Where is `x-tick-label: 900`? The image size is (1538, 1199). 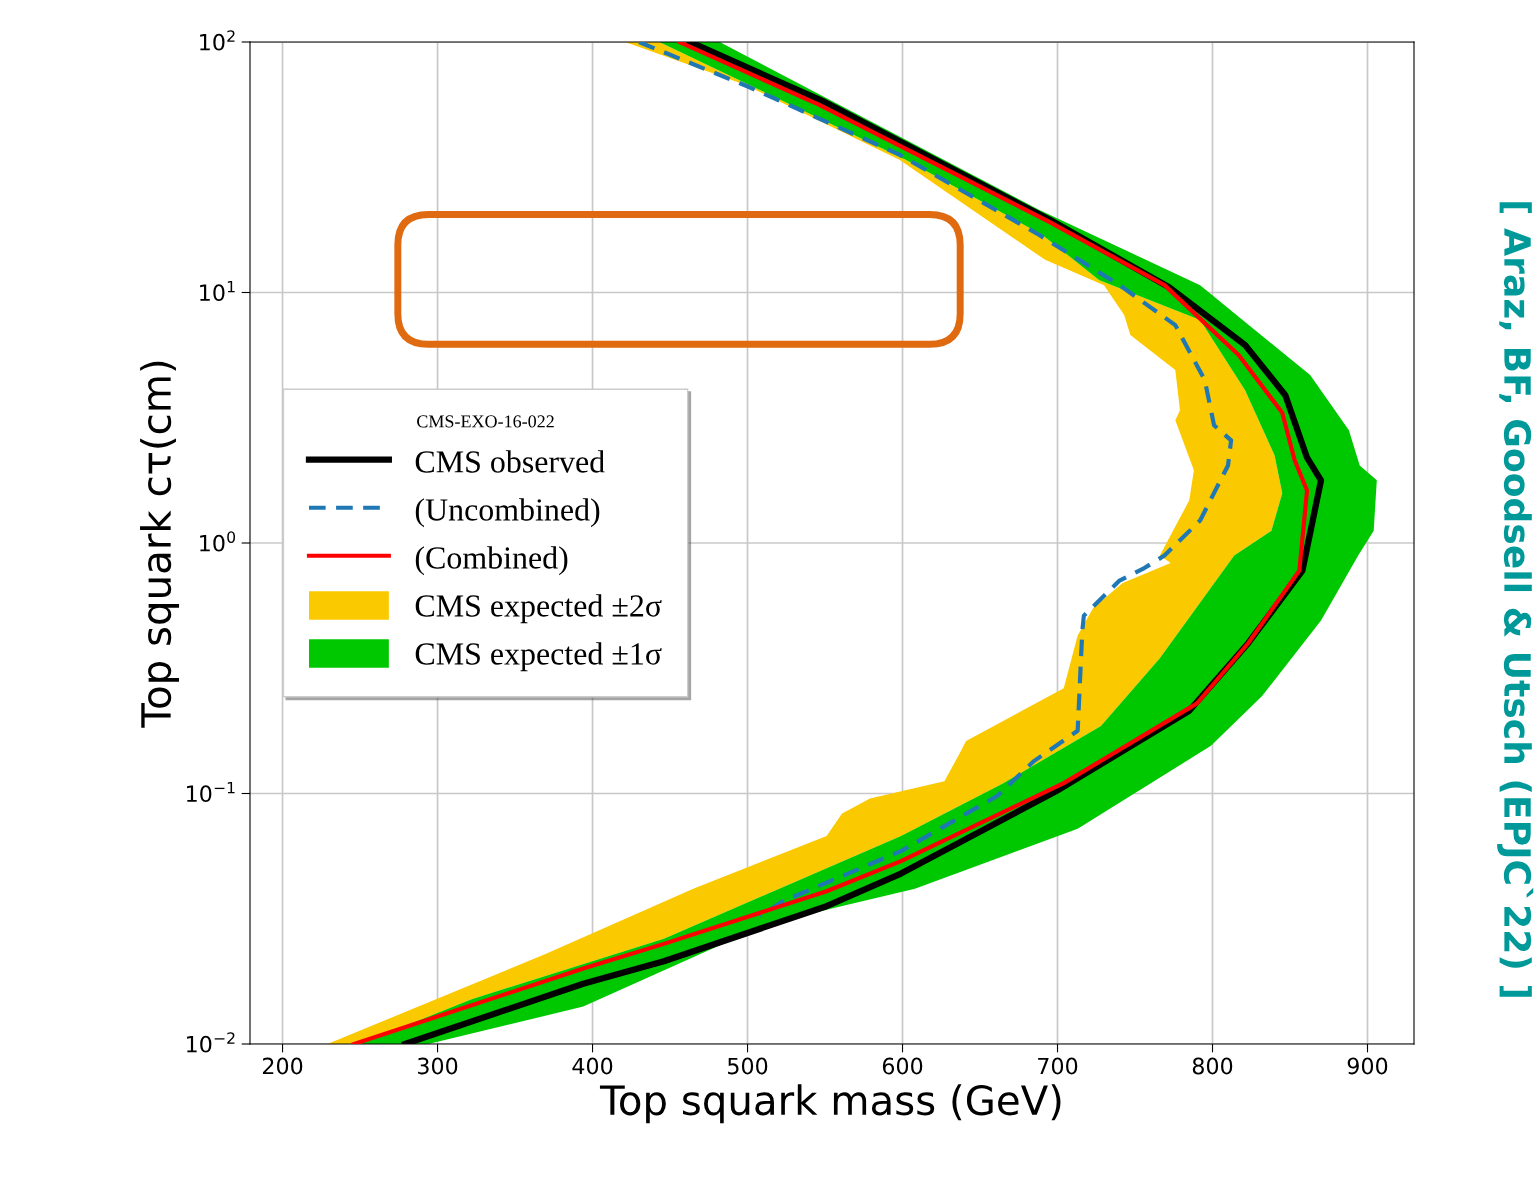 x-tick-label: 900 is located at coordinates (1367, 1066).